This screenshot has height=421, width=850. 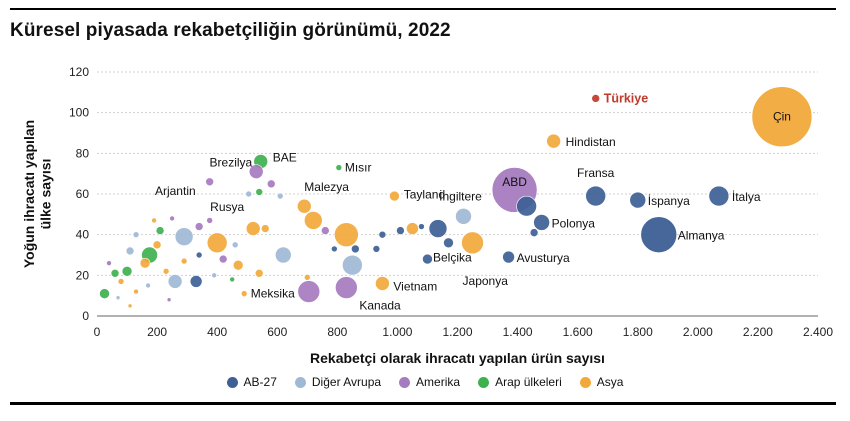 I want to click on y-tick-label: 60, so click(x=83, y=194).